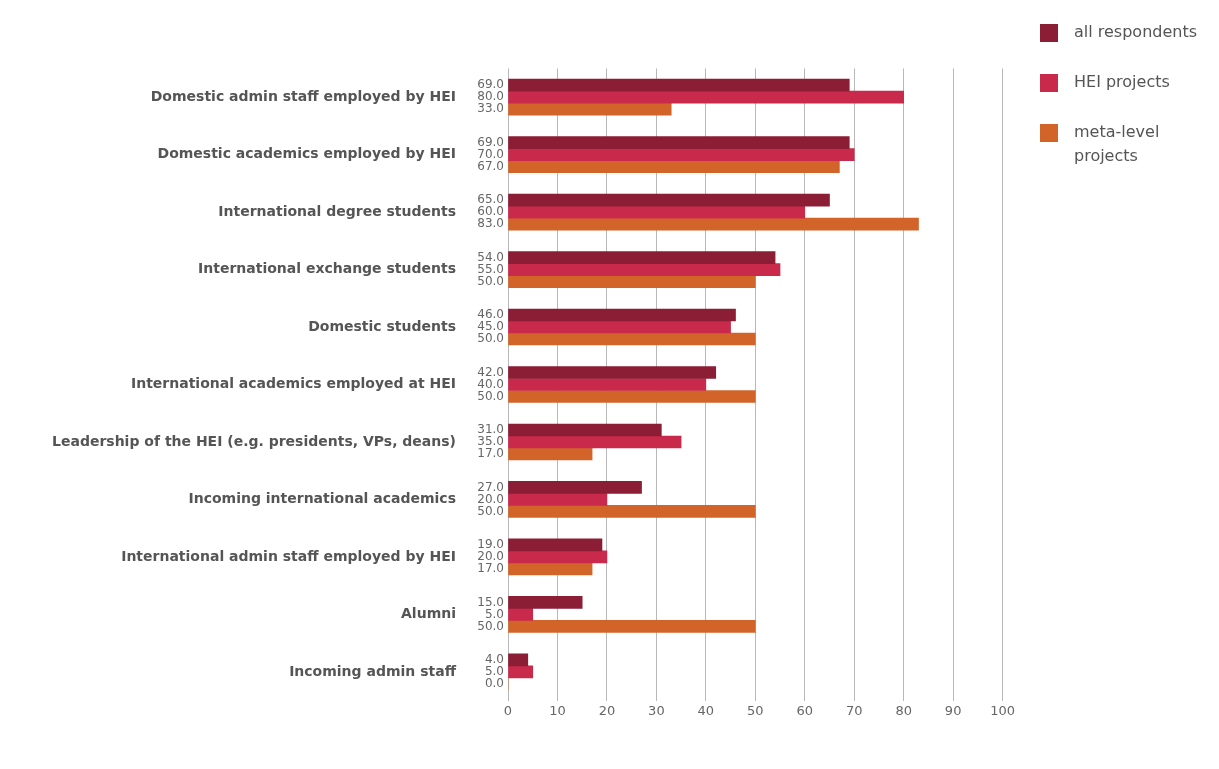 The height and width of the screenshot is (769, 1219). Describe the element at coordinates (490, 314) in the screenshot. I see `data-label: 46.0` at that location.